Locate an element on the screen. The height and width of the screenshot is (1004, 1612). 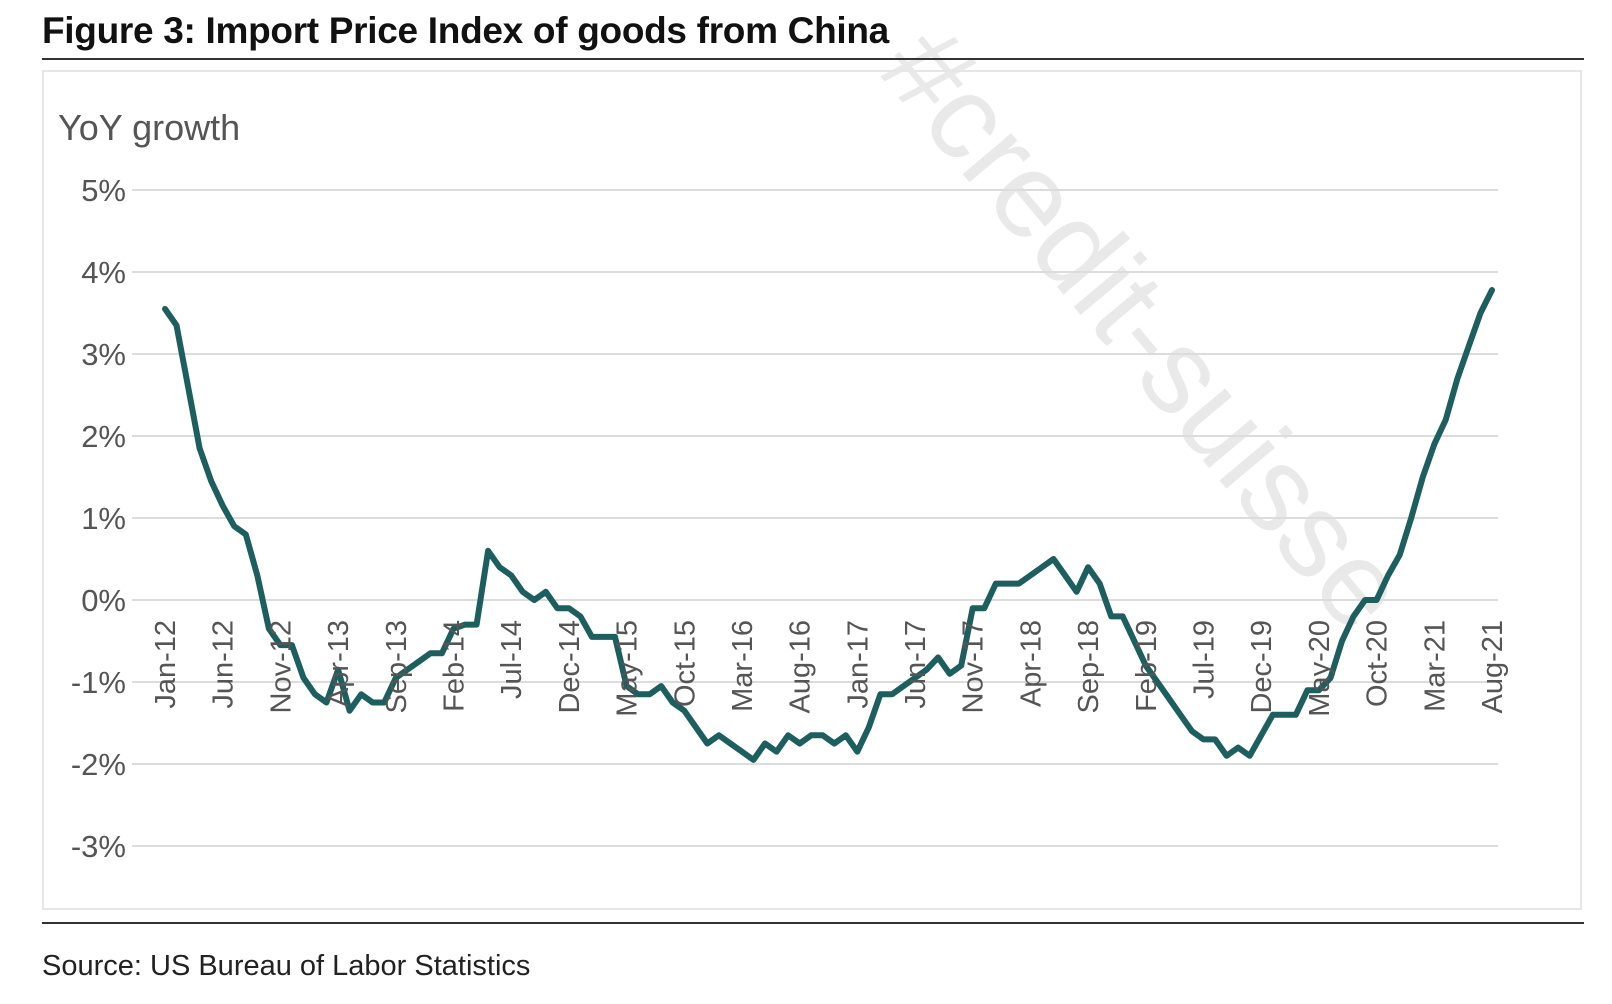
y-tick-label: 0% is located at coordinates (103, 600).